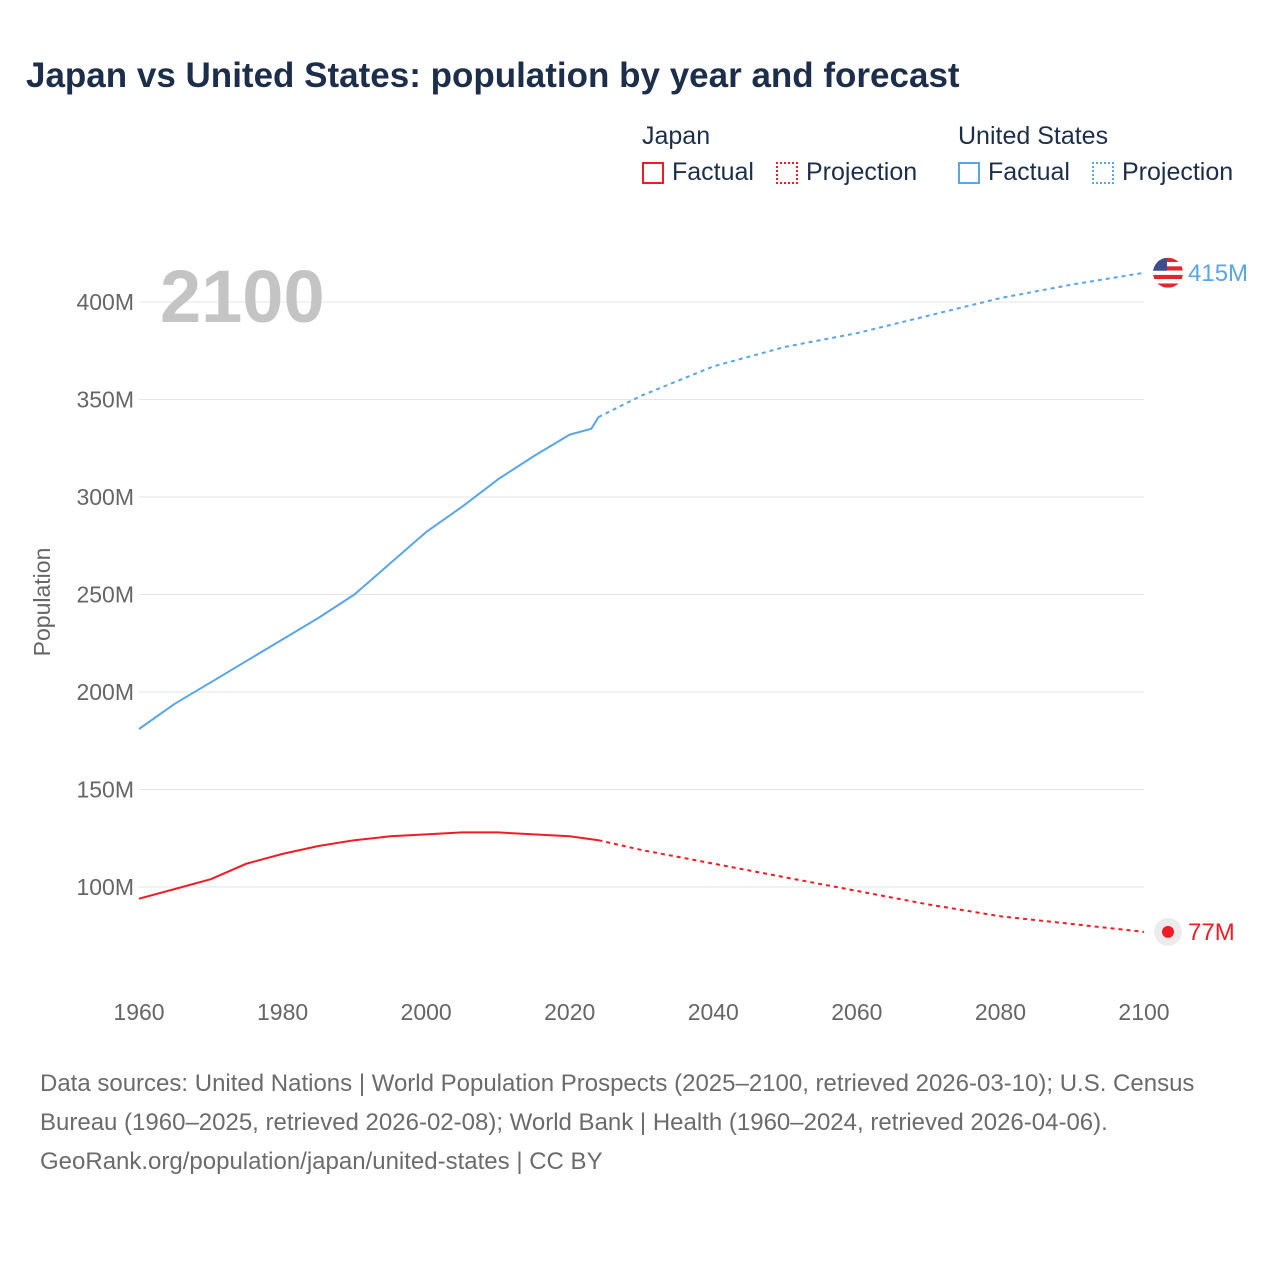 The width and height of the screenshot is (1280, 1280). I want to click on y-axis-label: Population, so click(42, 602).